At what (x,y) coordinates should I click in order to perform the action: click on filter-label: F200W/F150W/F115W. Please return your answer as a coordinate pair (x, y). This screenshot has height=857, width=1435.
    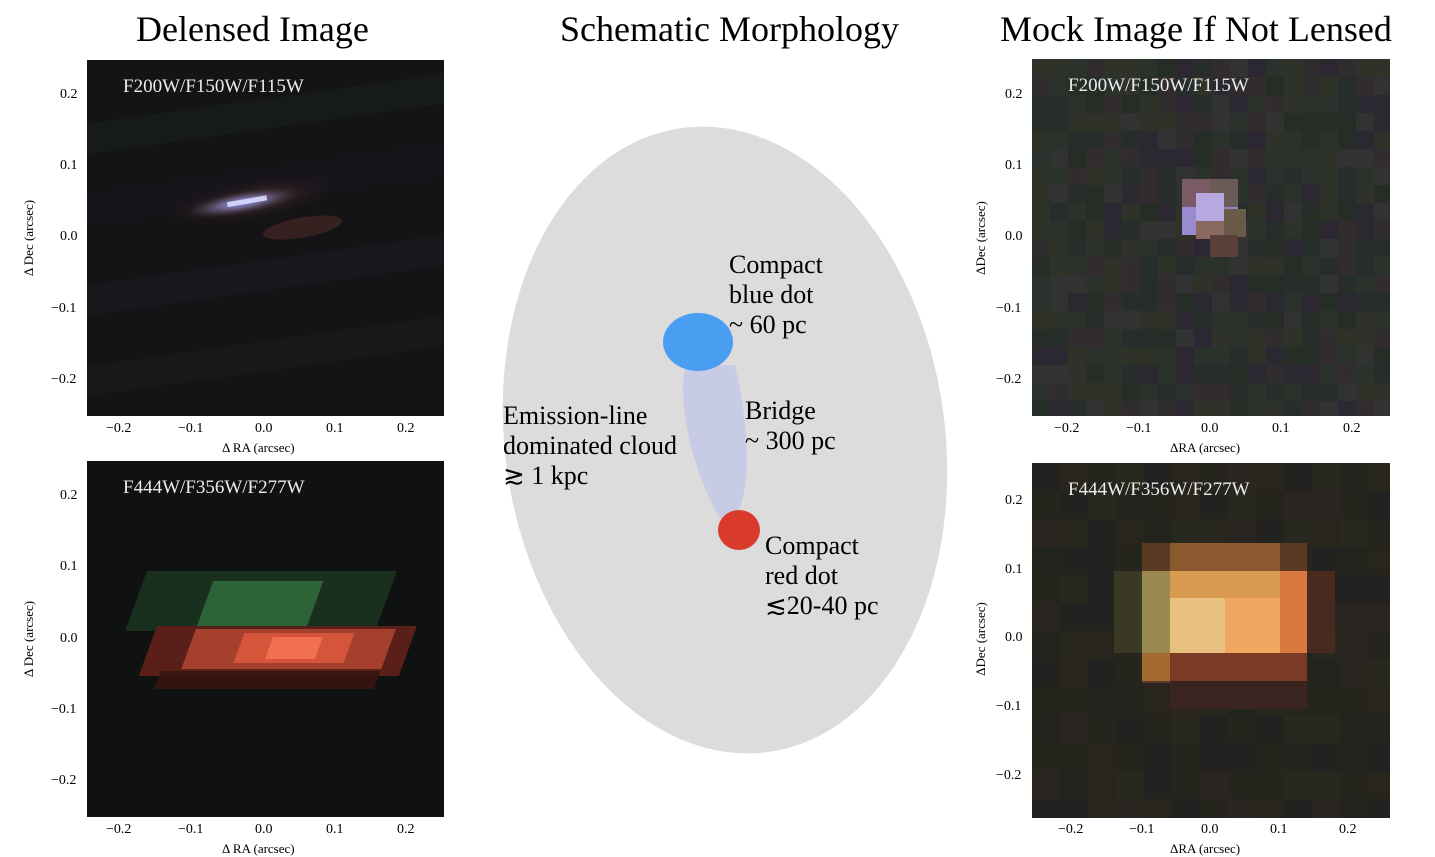
    Looking at the image, I should click on (1158, 85).